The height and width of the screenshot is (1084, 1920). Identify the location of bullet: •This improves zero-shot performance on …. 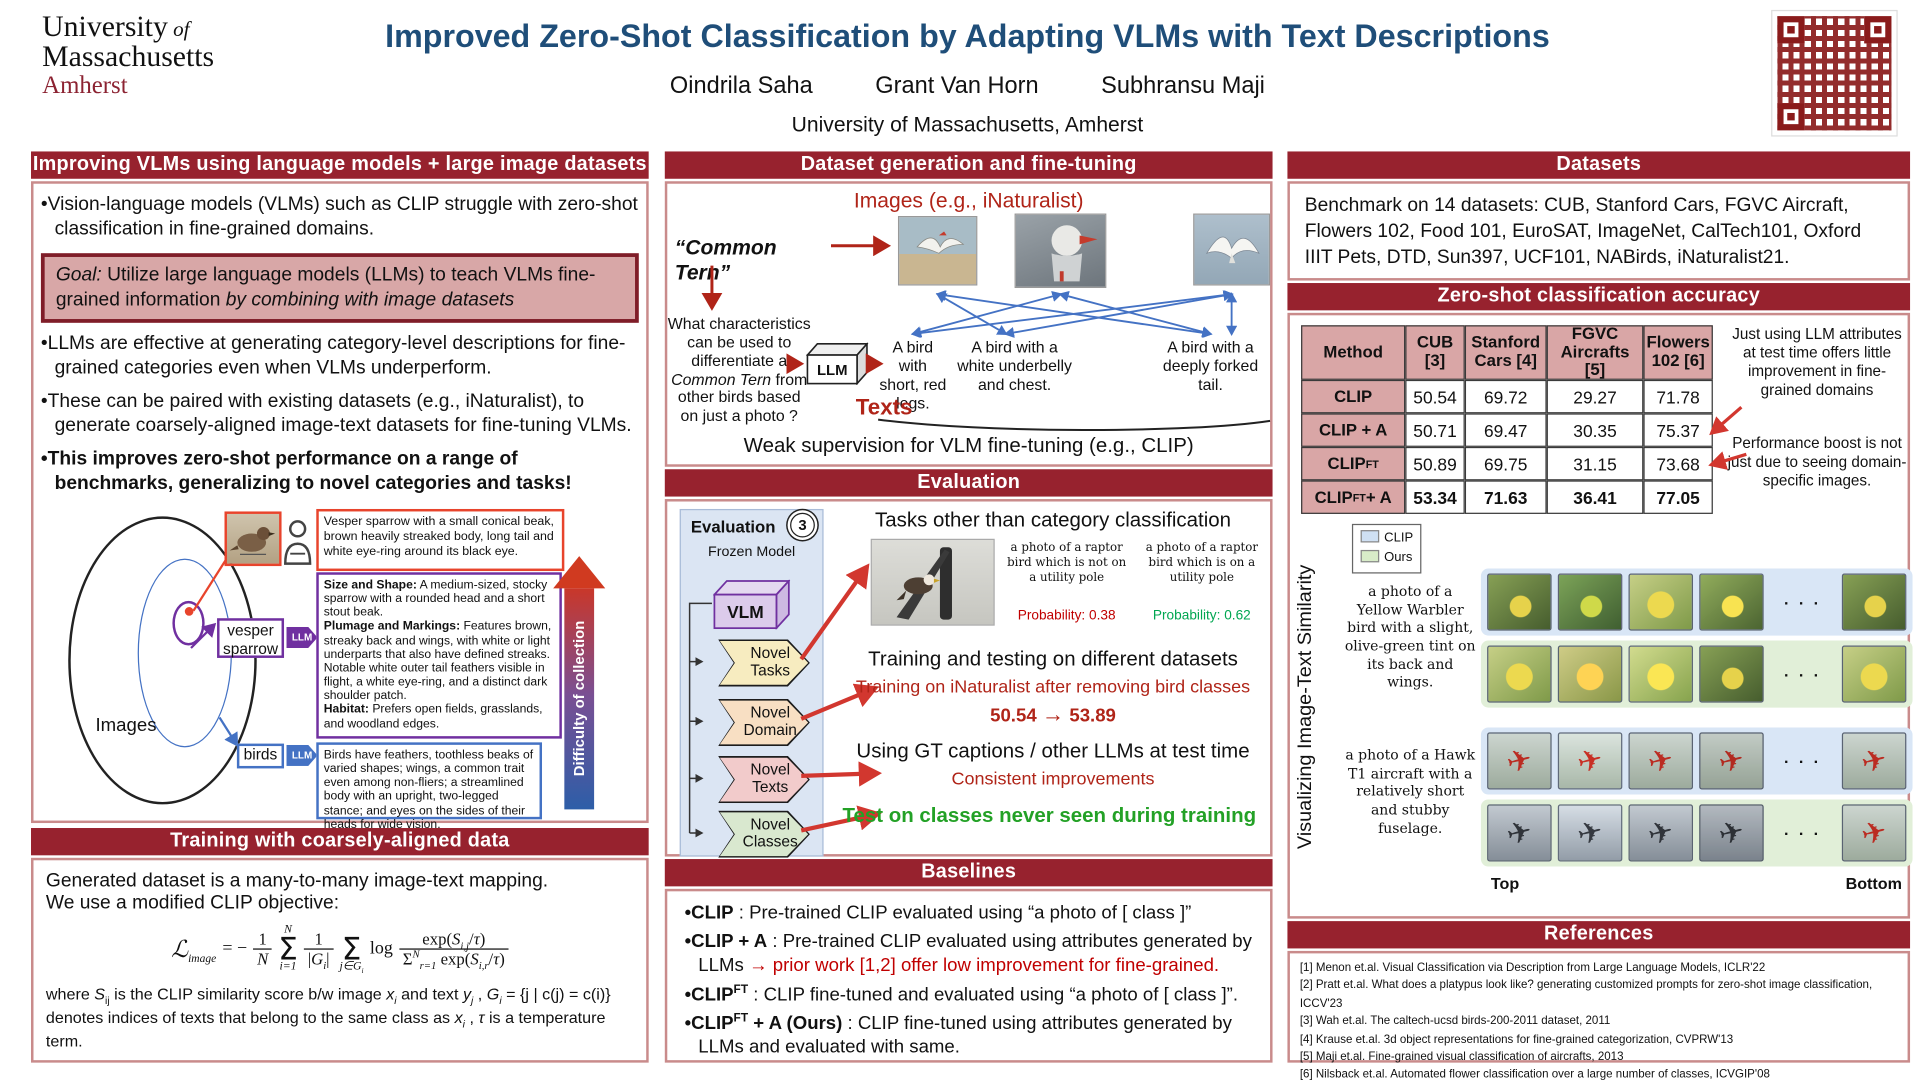
(306, 471).